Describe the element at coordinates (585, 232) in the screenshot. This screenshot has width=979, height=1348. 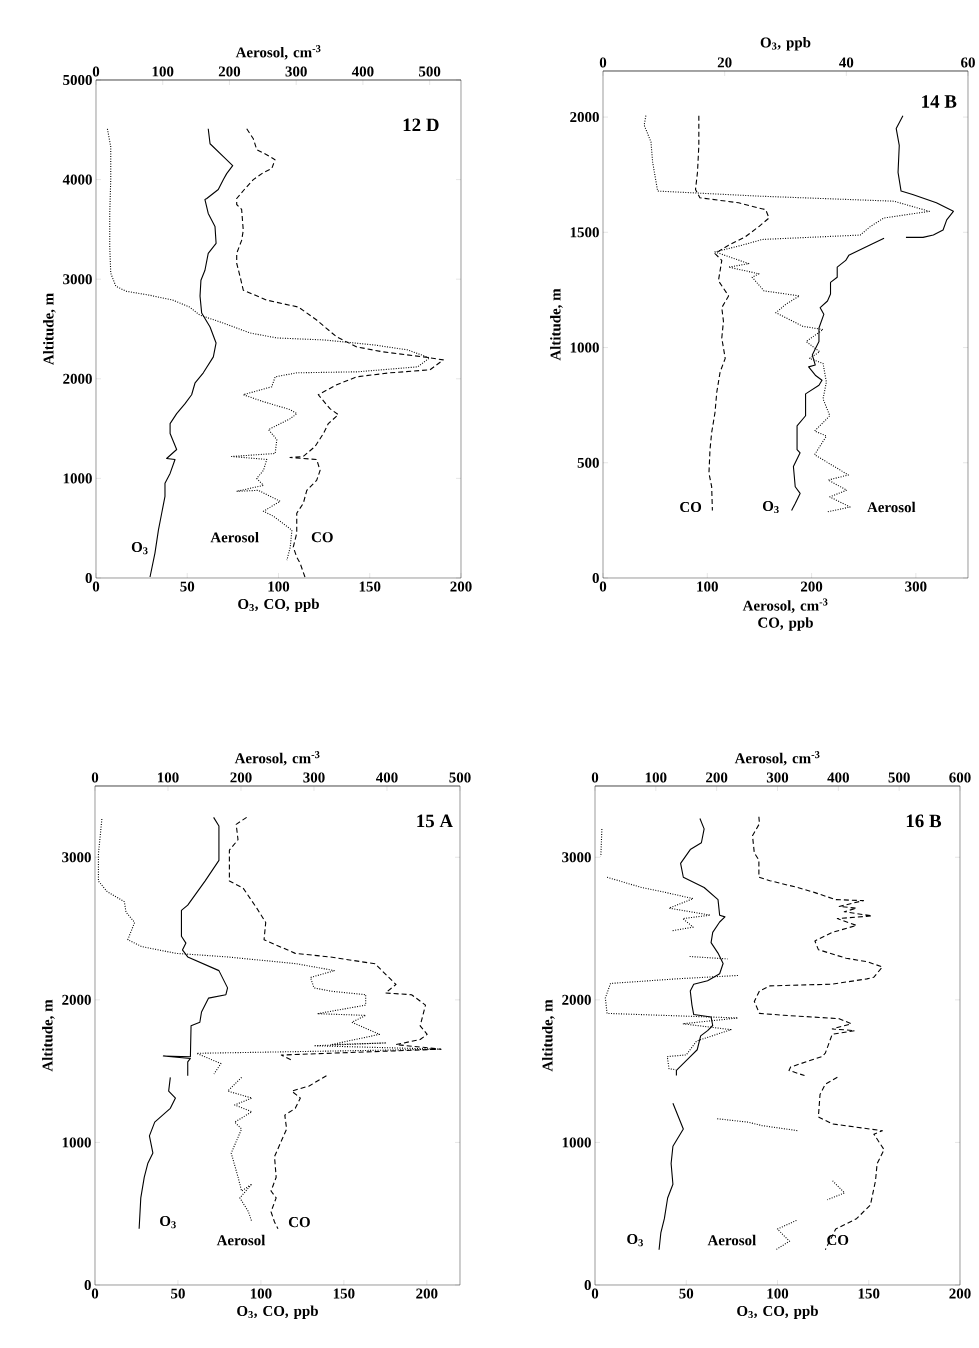
I see `y-tick-label: 1500` at that location.